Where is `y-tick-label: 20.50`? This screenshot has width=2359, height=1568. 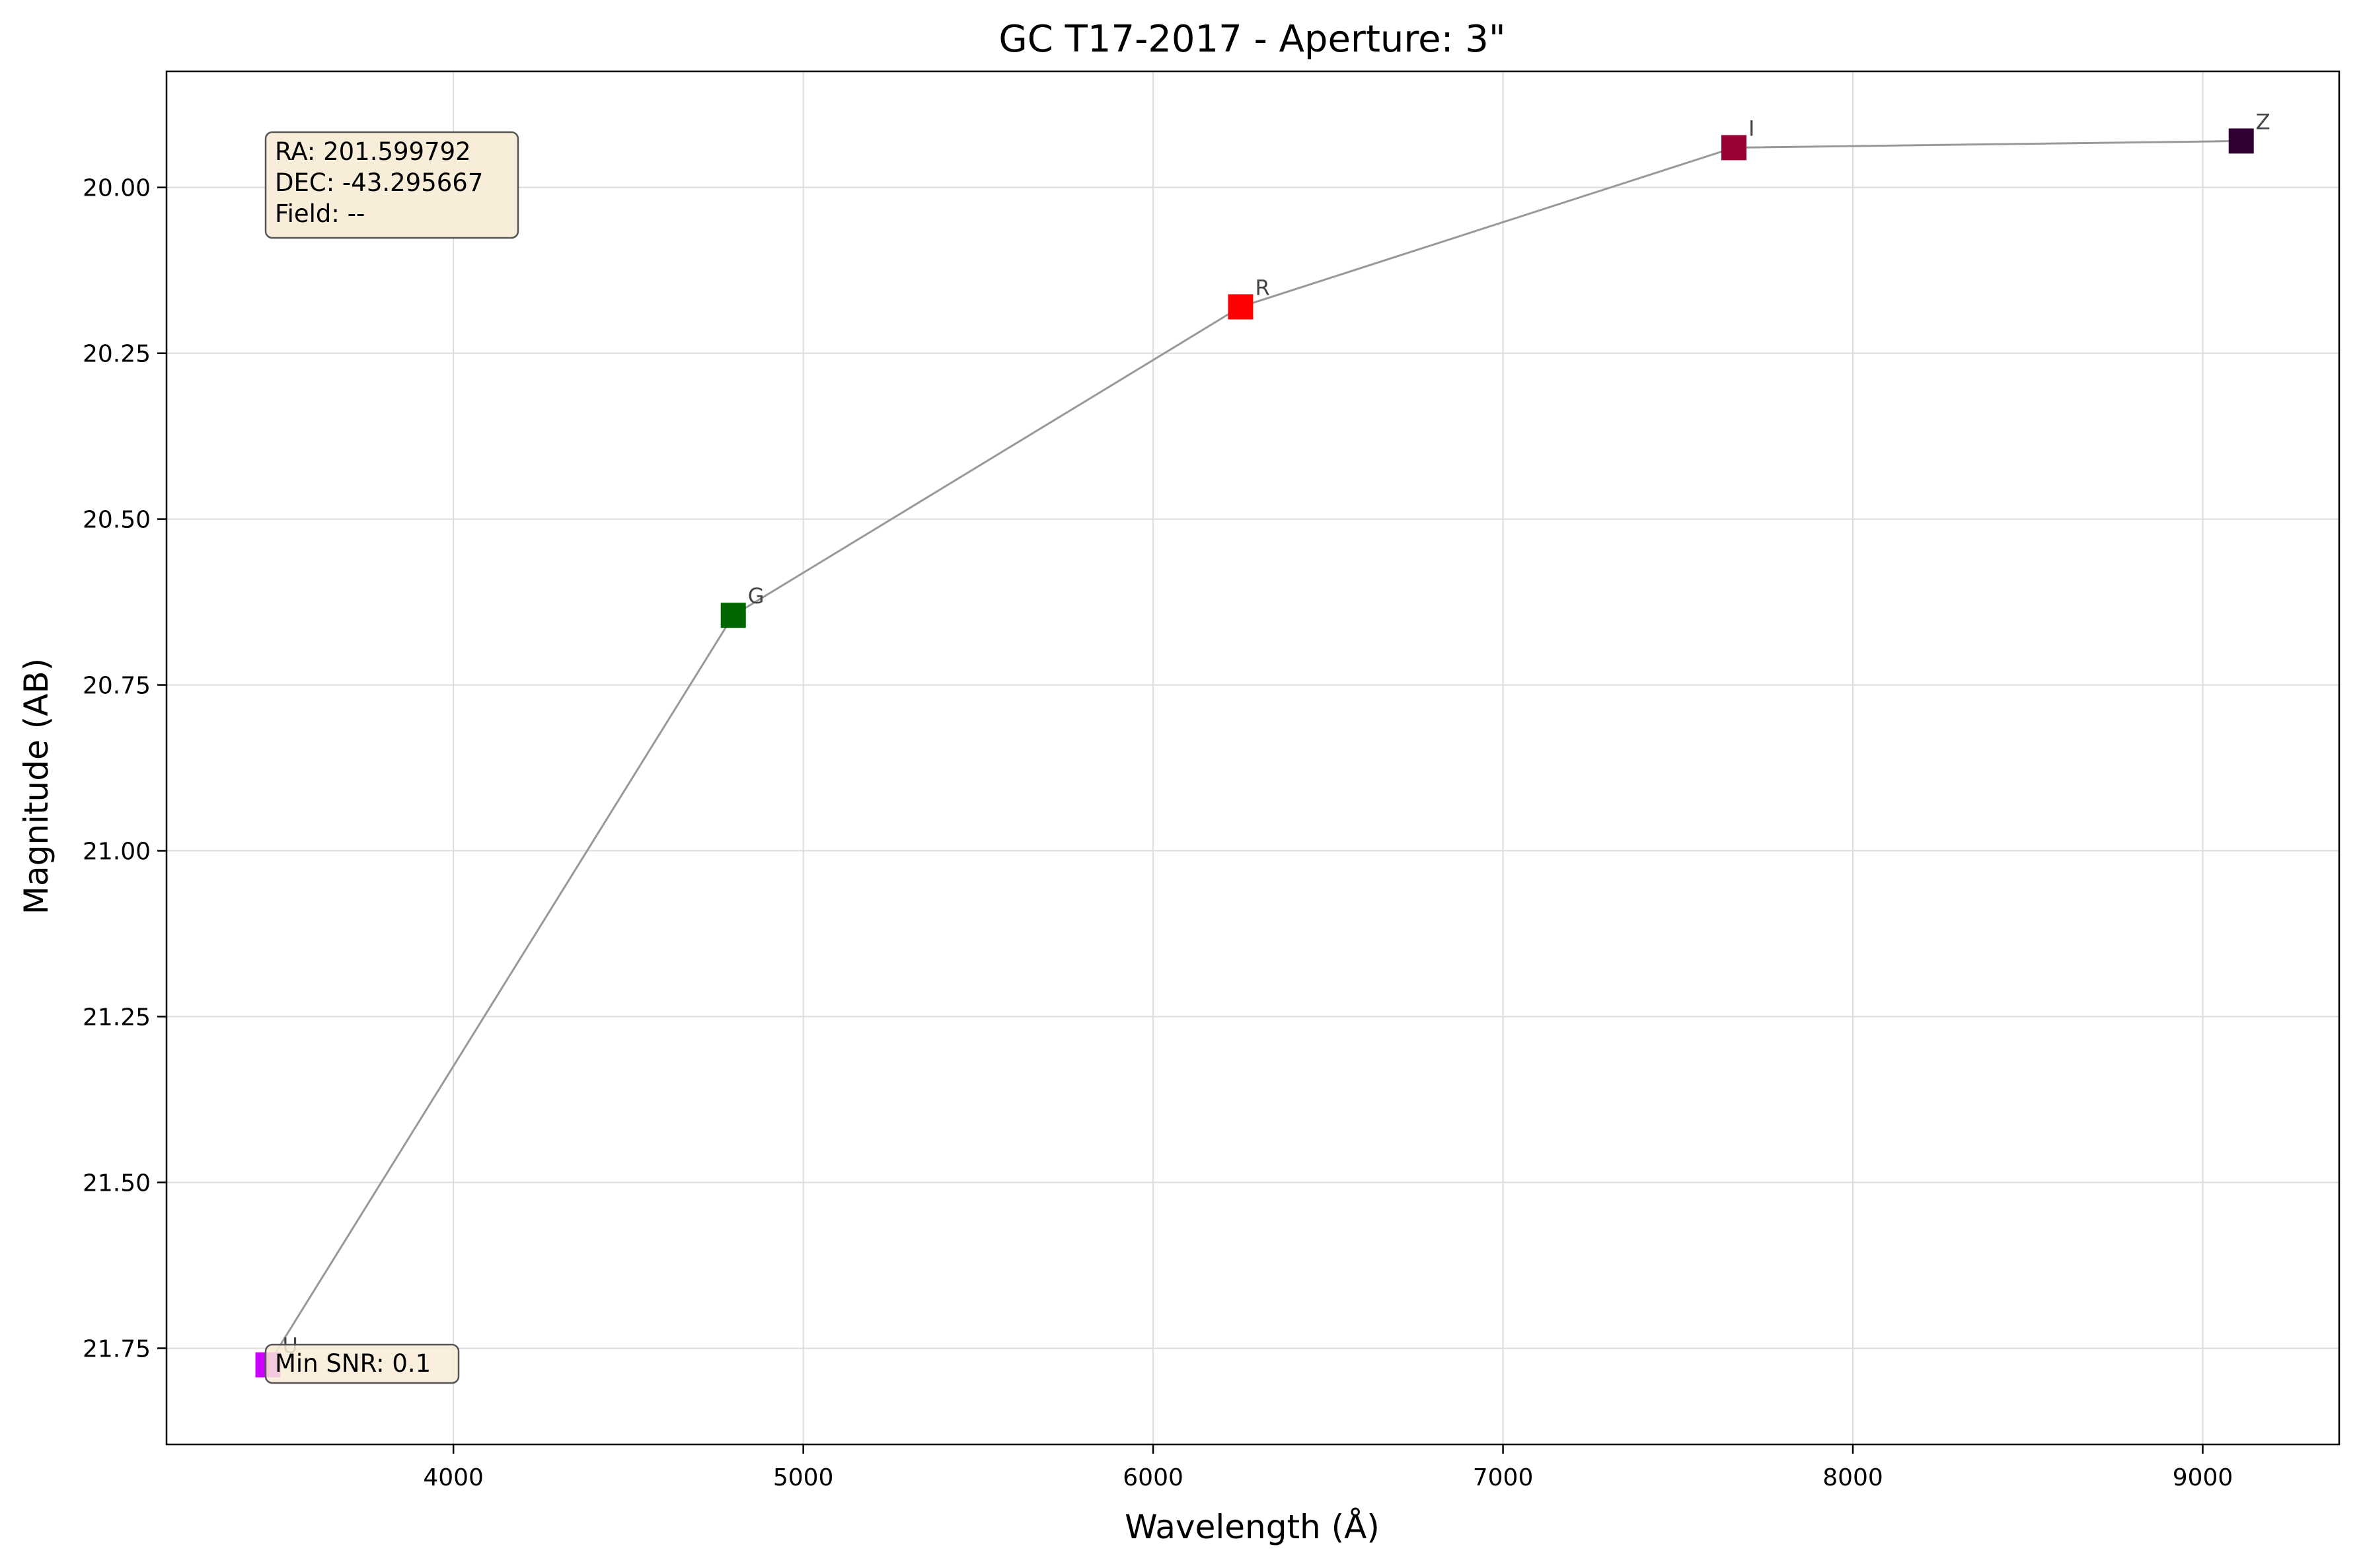 y-tick-label: 20.50 is located at coordinates (117, 520).